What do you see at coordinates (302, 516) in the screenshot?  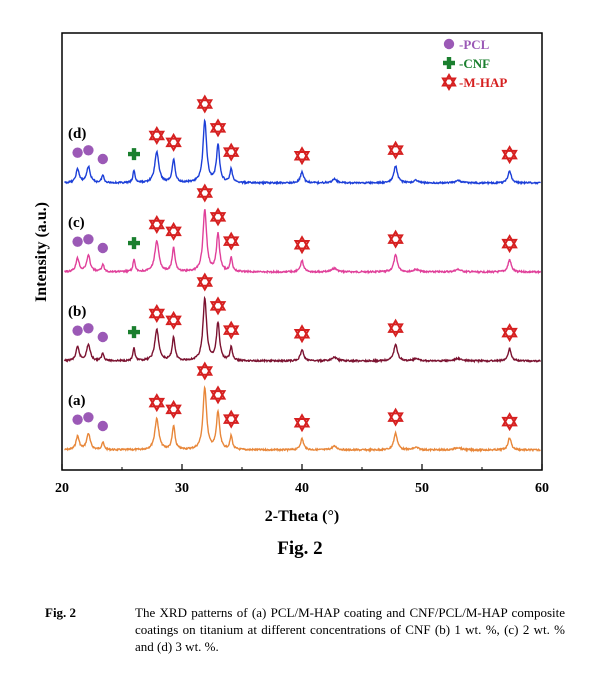 I see `x-axis-label: 2-Theta (°)` at bounding box center [302, 516].